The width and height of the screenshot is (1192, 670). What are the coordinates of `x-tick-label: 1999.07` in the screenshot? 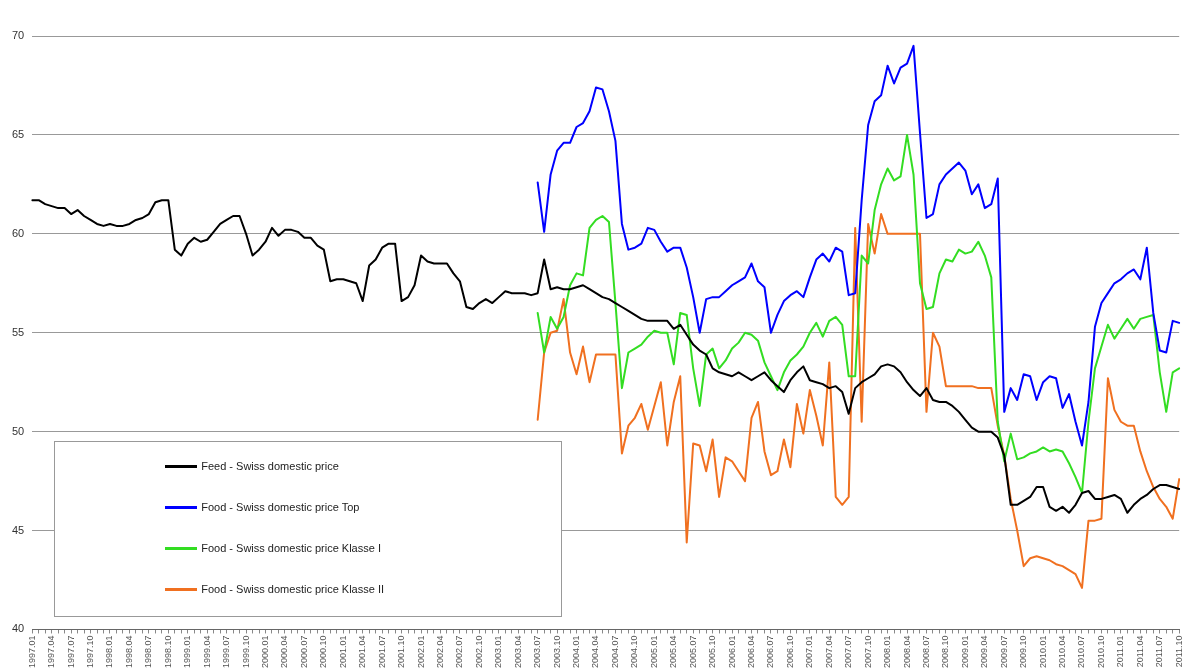 It's located at (226, 652).